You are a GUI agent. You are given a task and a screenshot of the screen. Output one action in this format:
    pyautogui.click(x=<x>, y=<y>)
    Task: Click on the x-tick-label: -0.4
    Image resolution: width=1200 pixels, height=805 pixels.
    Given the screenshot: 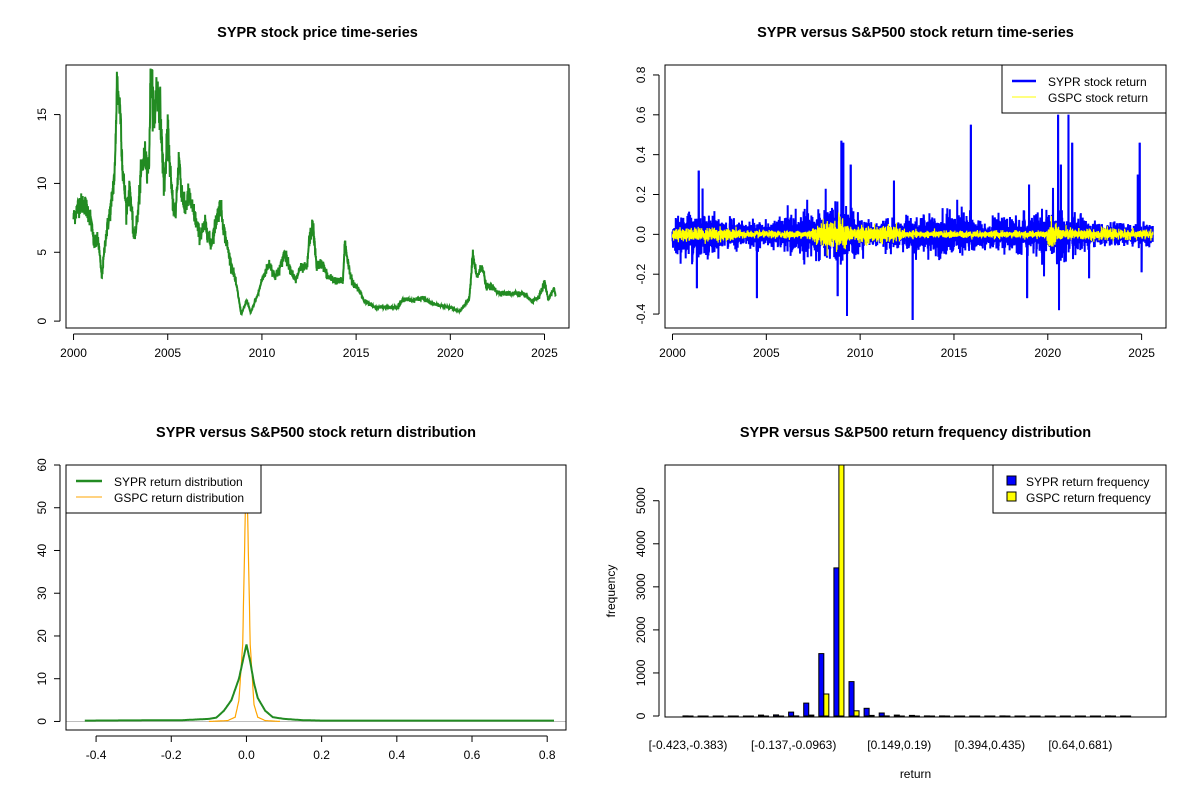 What is the action you would take?
    pyautogui.click(x=96, y=755)
    